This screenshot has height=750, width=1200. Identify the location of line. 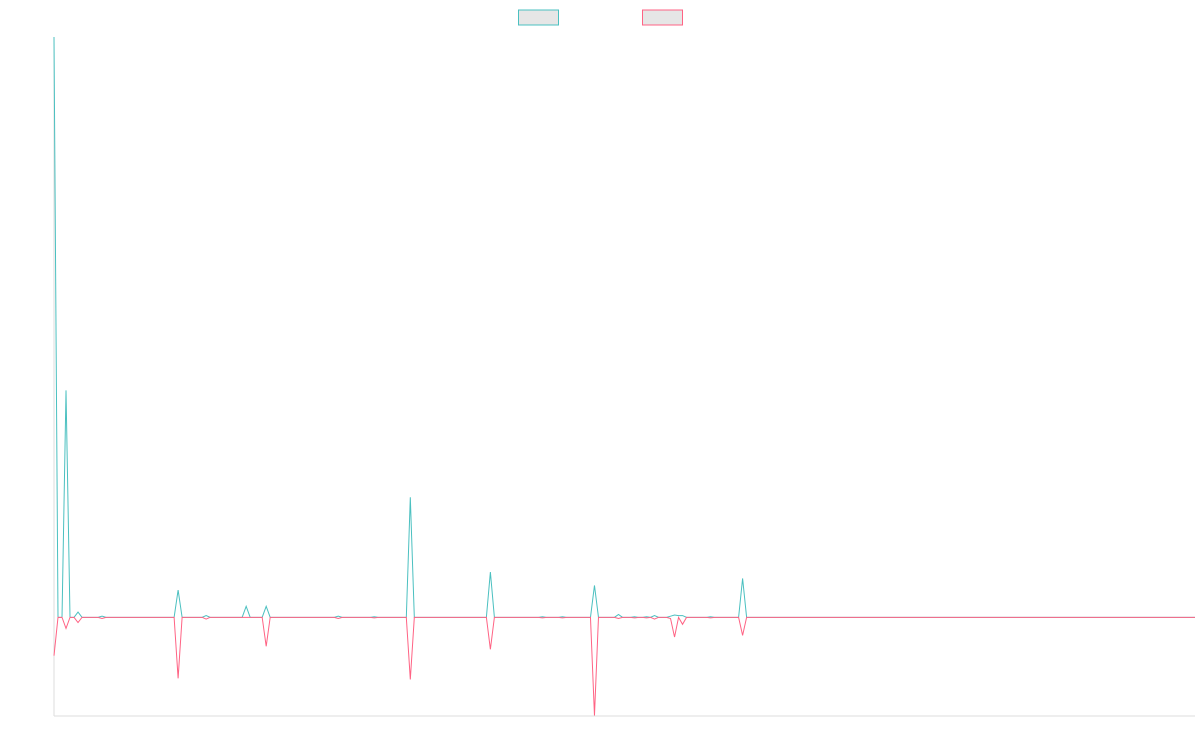
(624, 665).